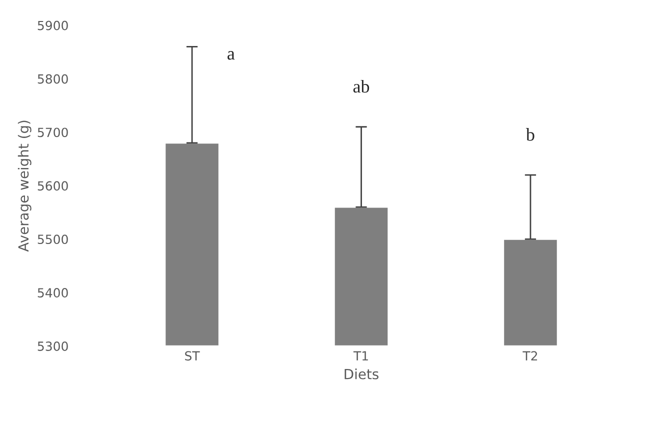  What do you see at coordinates (53, 239) in the screenshot?
I see `y-tick-label: 5500` at bounding box center [53, 239].